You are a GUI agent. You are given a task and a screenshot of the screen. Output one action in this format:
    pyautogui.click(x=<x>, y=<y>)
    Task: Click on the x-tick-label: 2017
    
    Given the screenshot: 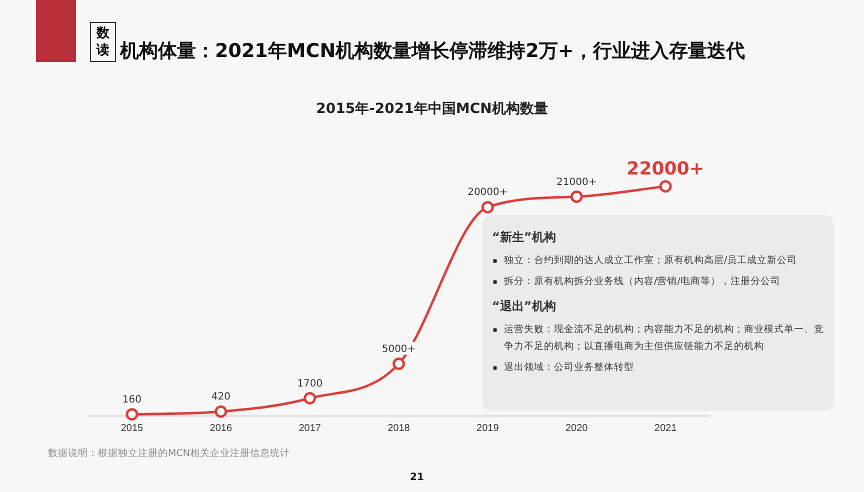 What is the action you would take?
    pyautogui.click(x=310, y=428)
    